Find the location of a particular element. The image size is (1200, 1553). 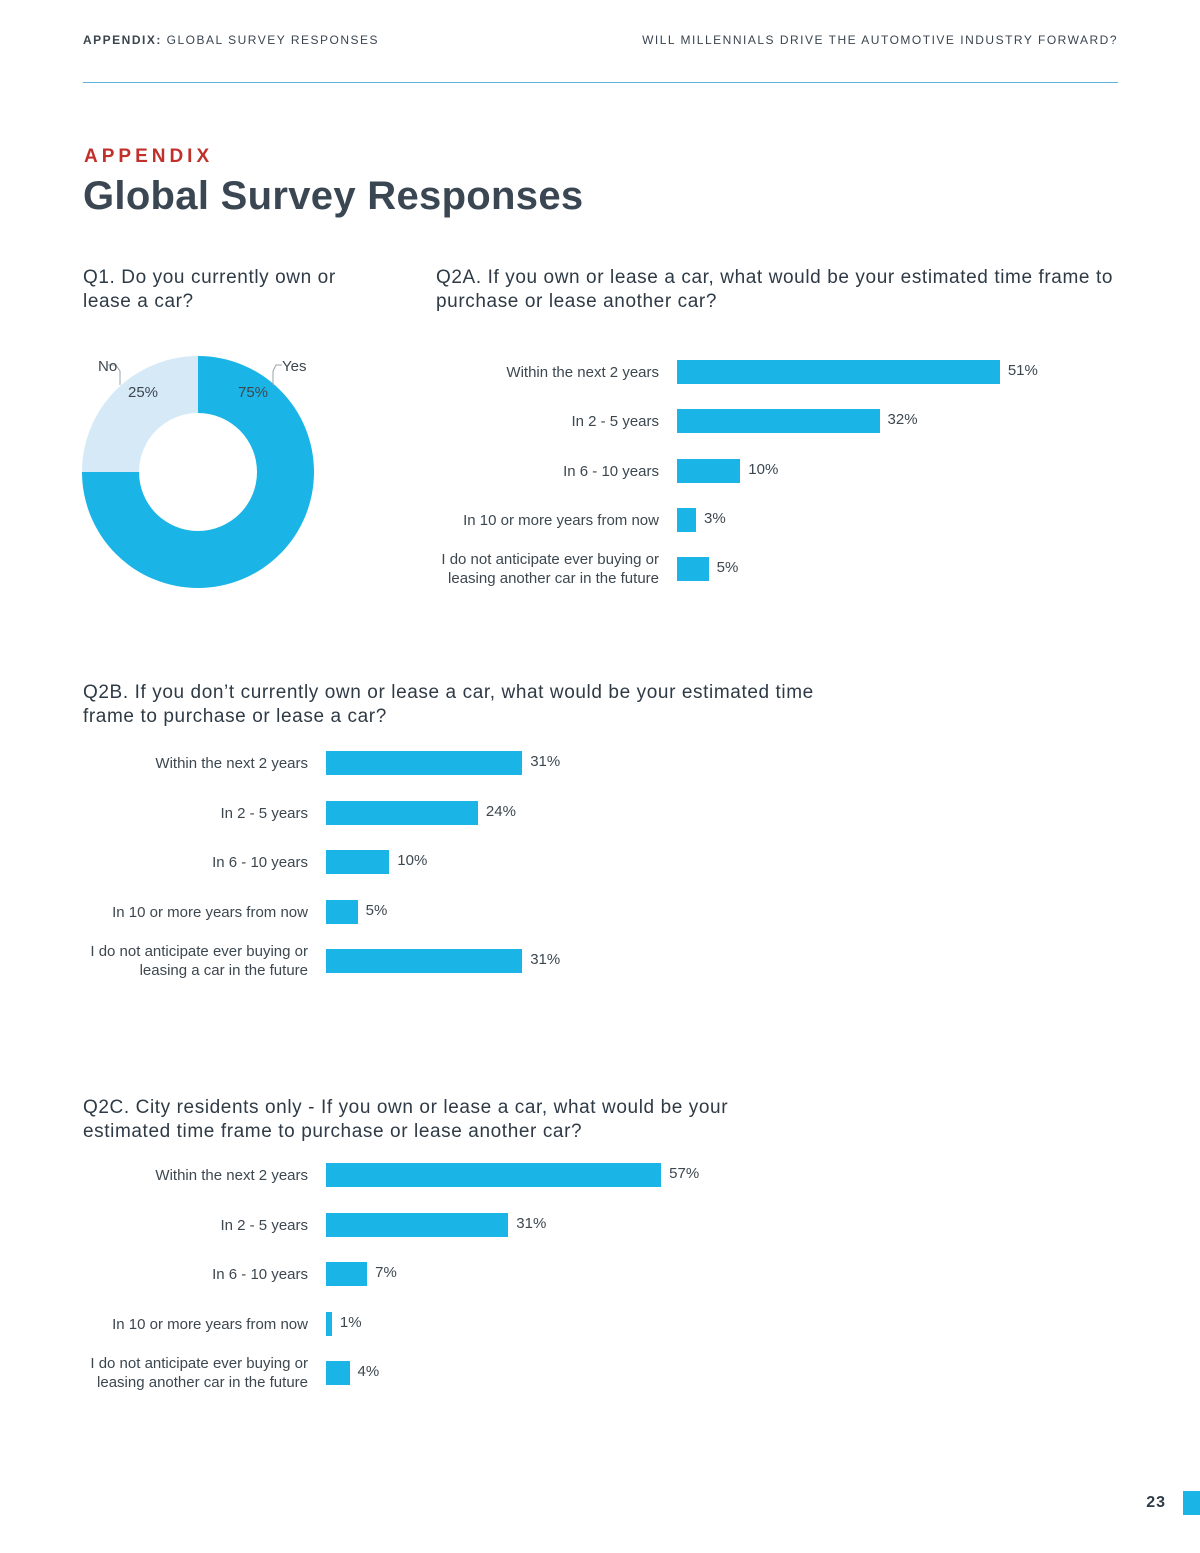

bar-value-label: 51% is located at coordinates (1022, 370).